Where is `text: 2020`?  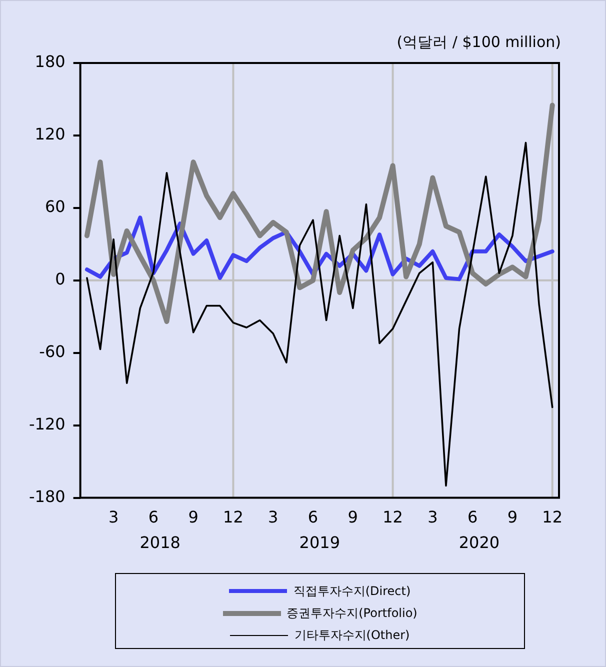
text: 2020 is located at coordinates (479, 542).